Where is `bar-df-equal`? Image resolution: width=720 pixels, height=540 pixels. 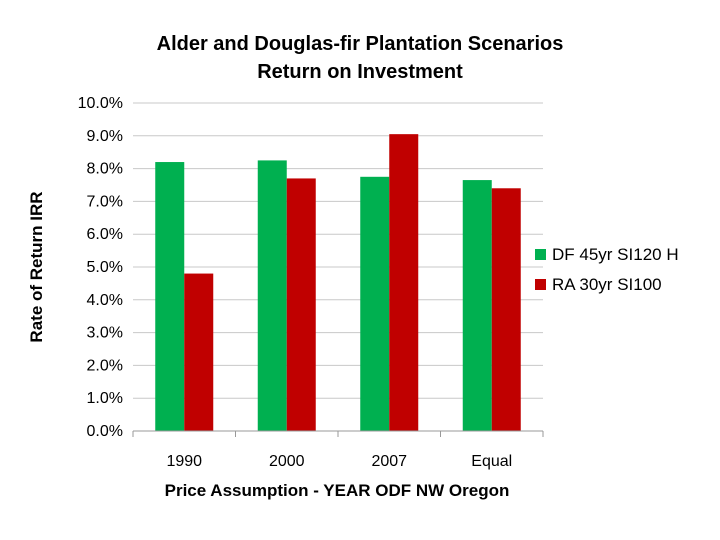 bar-df-equal is located at coordinates (477, 305).